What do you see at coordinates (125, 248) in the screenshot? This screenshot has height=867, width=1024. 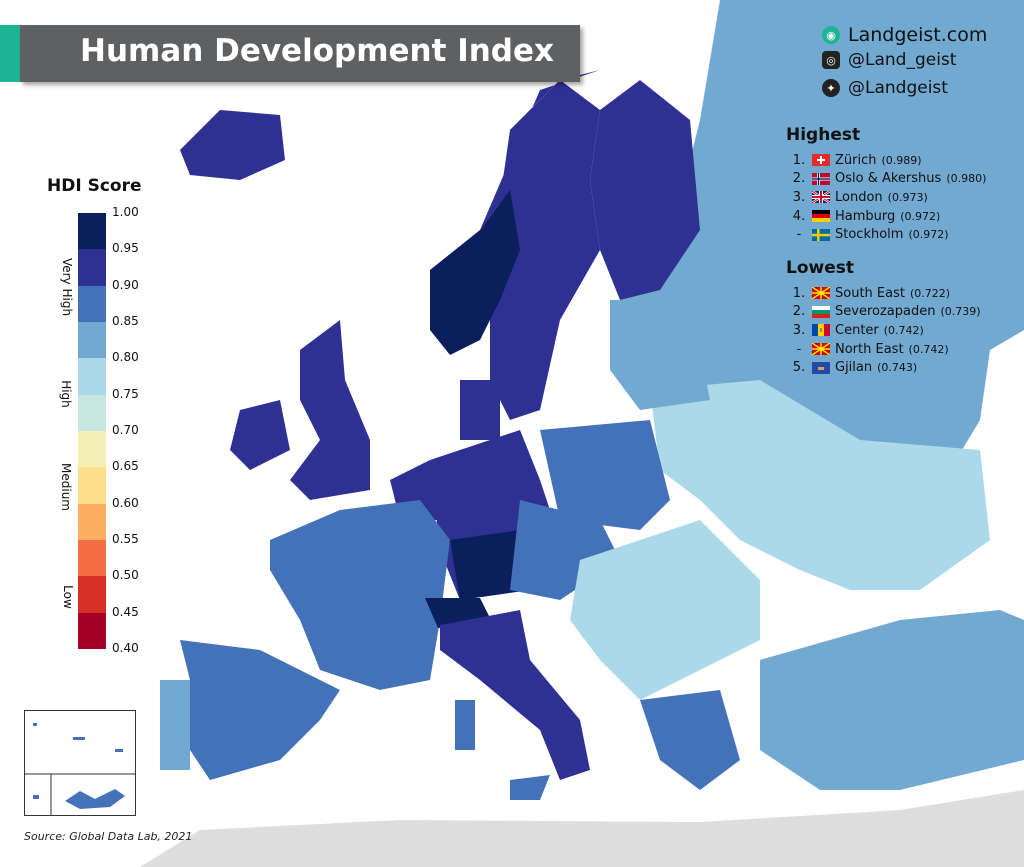 I see `legend-tick-label: 0.95` at bounding box center [125, 248].